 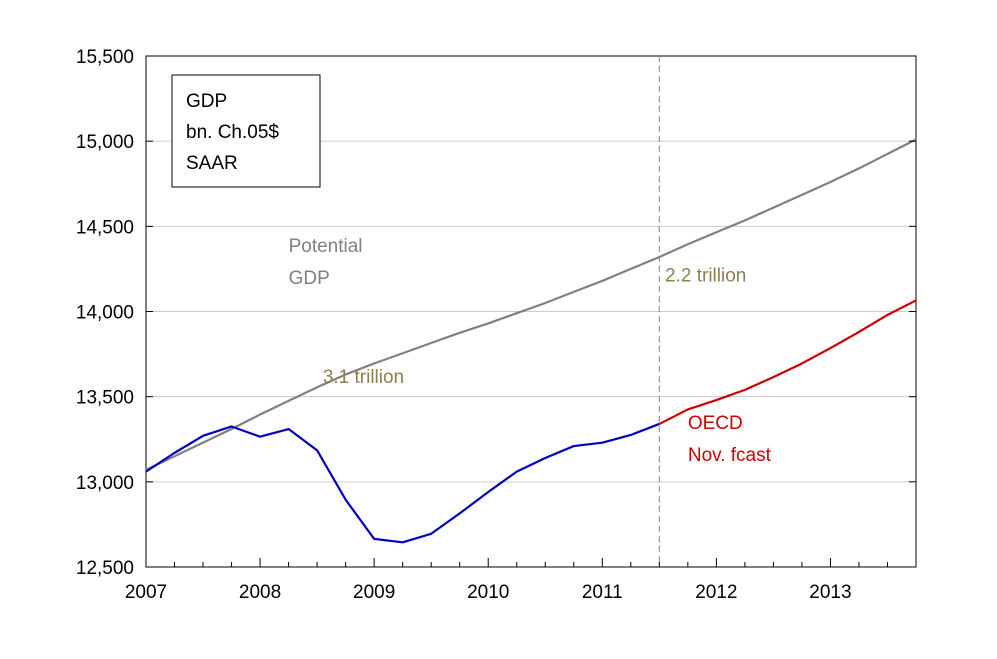 What do you see at coordinates (402, 483) in the screenshot?
I see `actual-gdp-line` at bounding box center [402, 483].